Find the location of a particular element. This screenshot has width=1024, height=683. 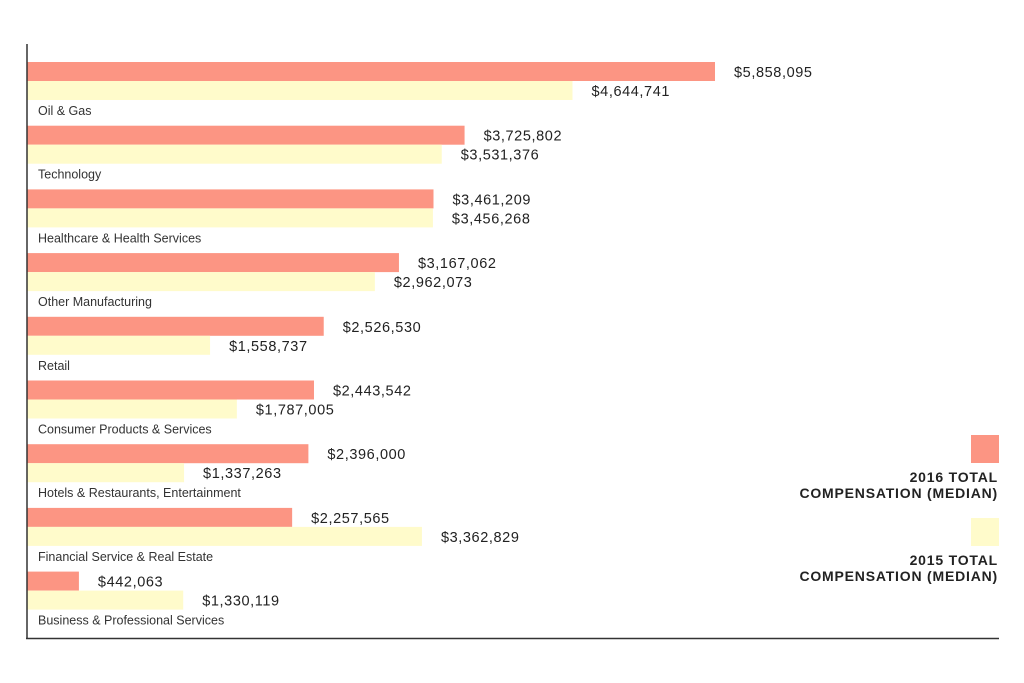

data-label-2016-0: $5,858,095 is located at coordinates (773, 73).